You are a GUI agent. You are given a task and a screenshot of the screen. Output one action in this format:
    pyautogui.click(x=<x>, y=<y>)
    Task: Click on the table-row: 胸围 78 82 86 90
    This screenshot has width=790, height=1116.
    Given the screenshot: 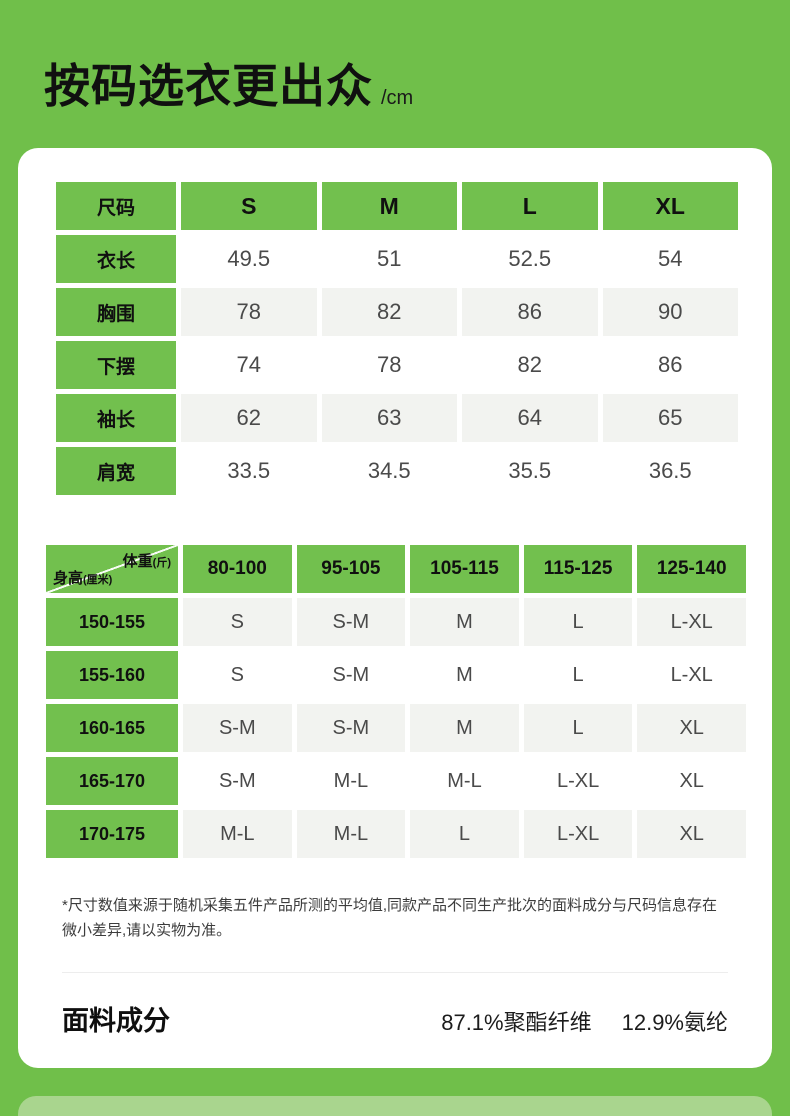 What is the action you would take?
    pyautogui.click(x=397, y=312)
    